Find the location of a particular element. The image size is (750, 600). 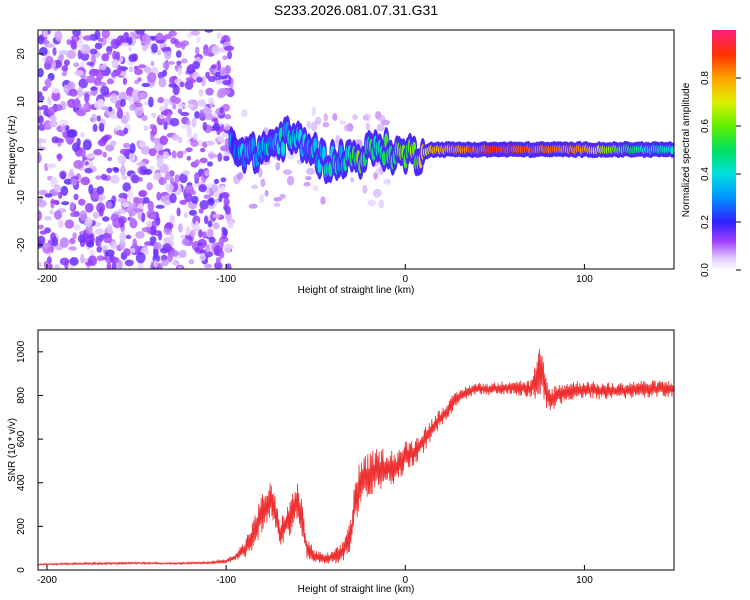

snr-y-label: SNR (10 * v/v) is located at coordinates (12, 450).